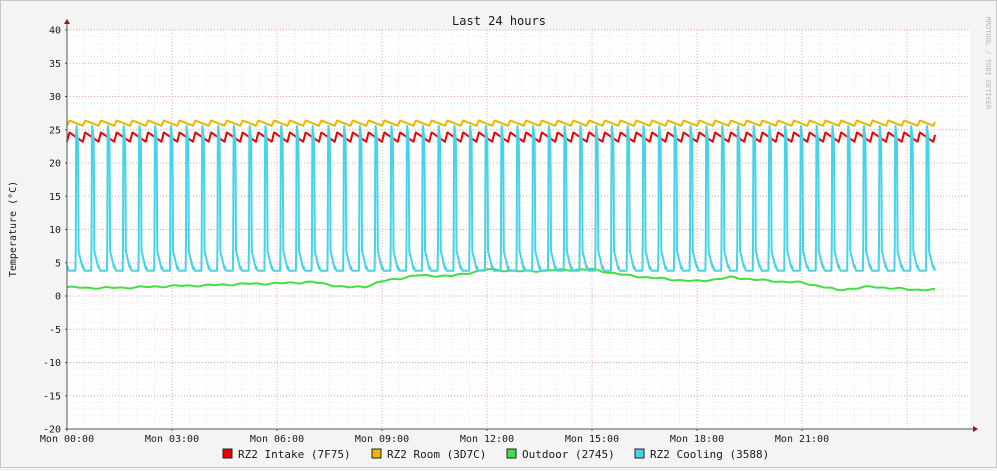 This screenshot has width=997, height=471. I want to click on y-tick-label: 5, so click(58, 263).